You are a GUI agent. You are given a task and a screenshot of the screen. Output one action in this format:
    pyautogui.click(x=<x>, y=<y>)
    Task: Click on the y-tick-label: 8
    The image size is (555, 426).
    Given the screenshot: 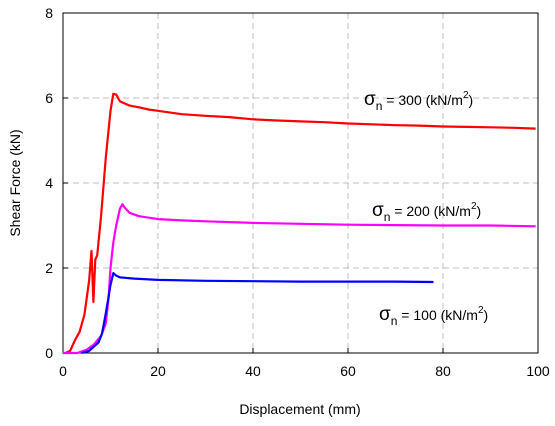 What is the action you would take?
    pyautogui.click(x=49, y=13)
    